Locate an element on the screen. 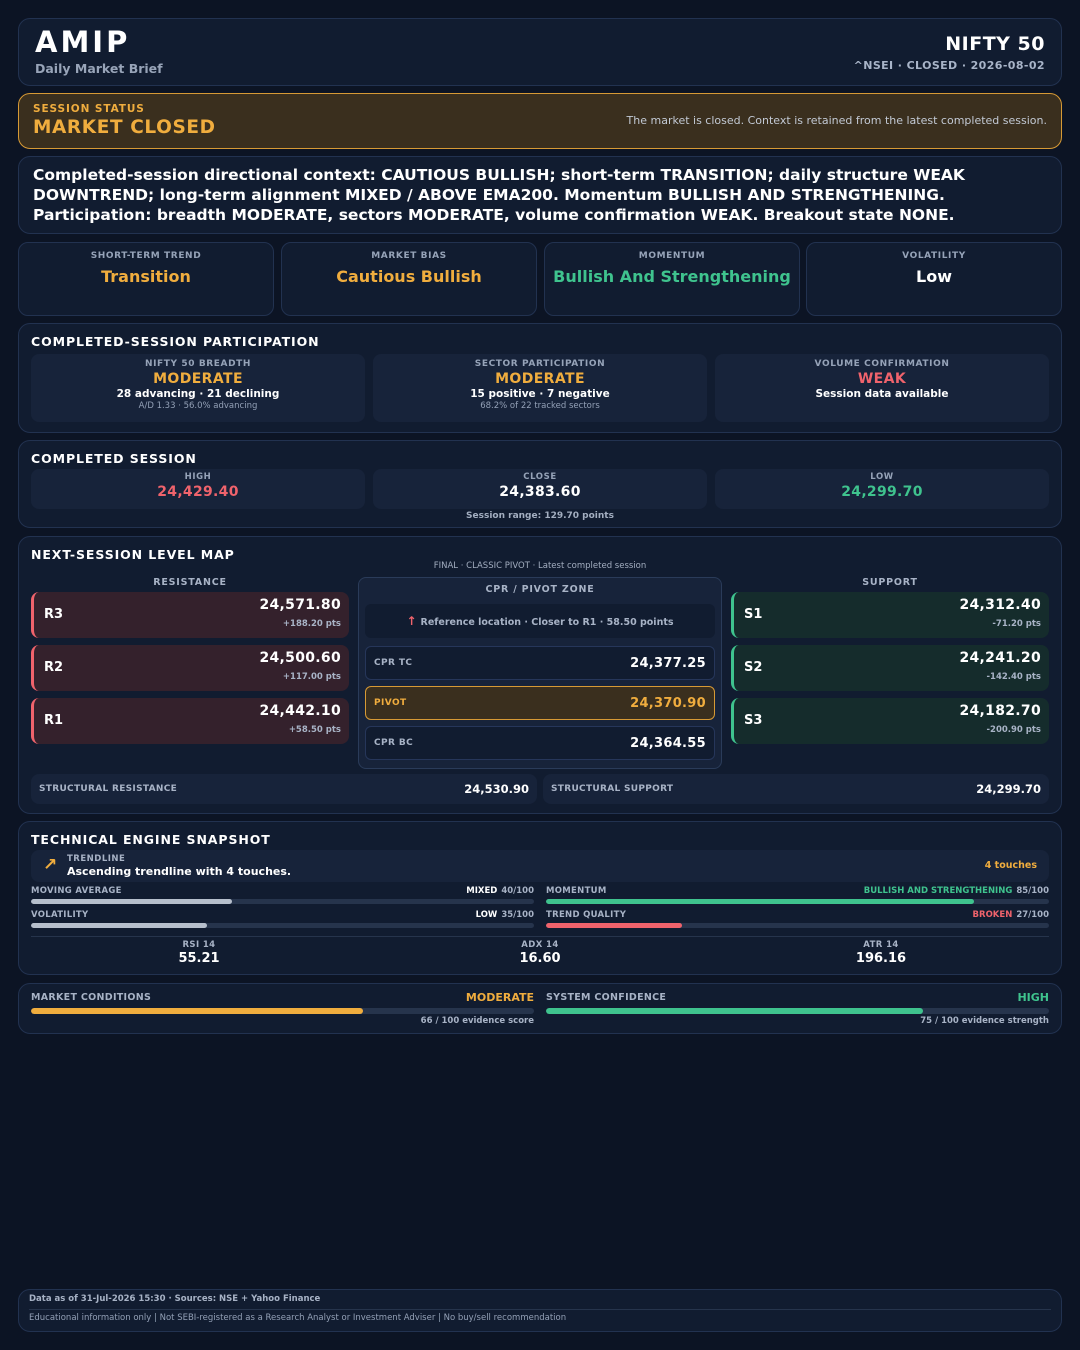 Image resolution: width=1080 pixels, height=1350 pixels. metric-card-short-term-trend: SHORT-TERM TREND Transition is located at coordinates (146, 279).